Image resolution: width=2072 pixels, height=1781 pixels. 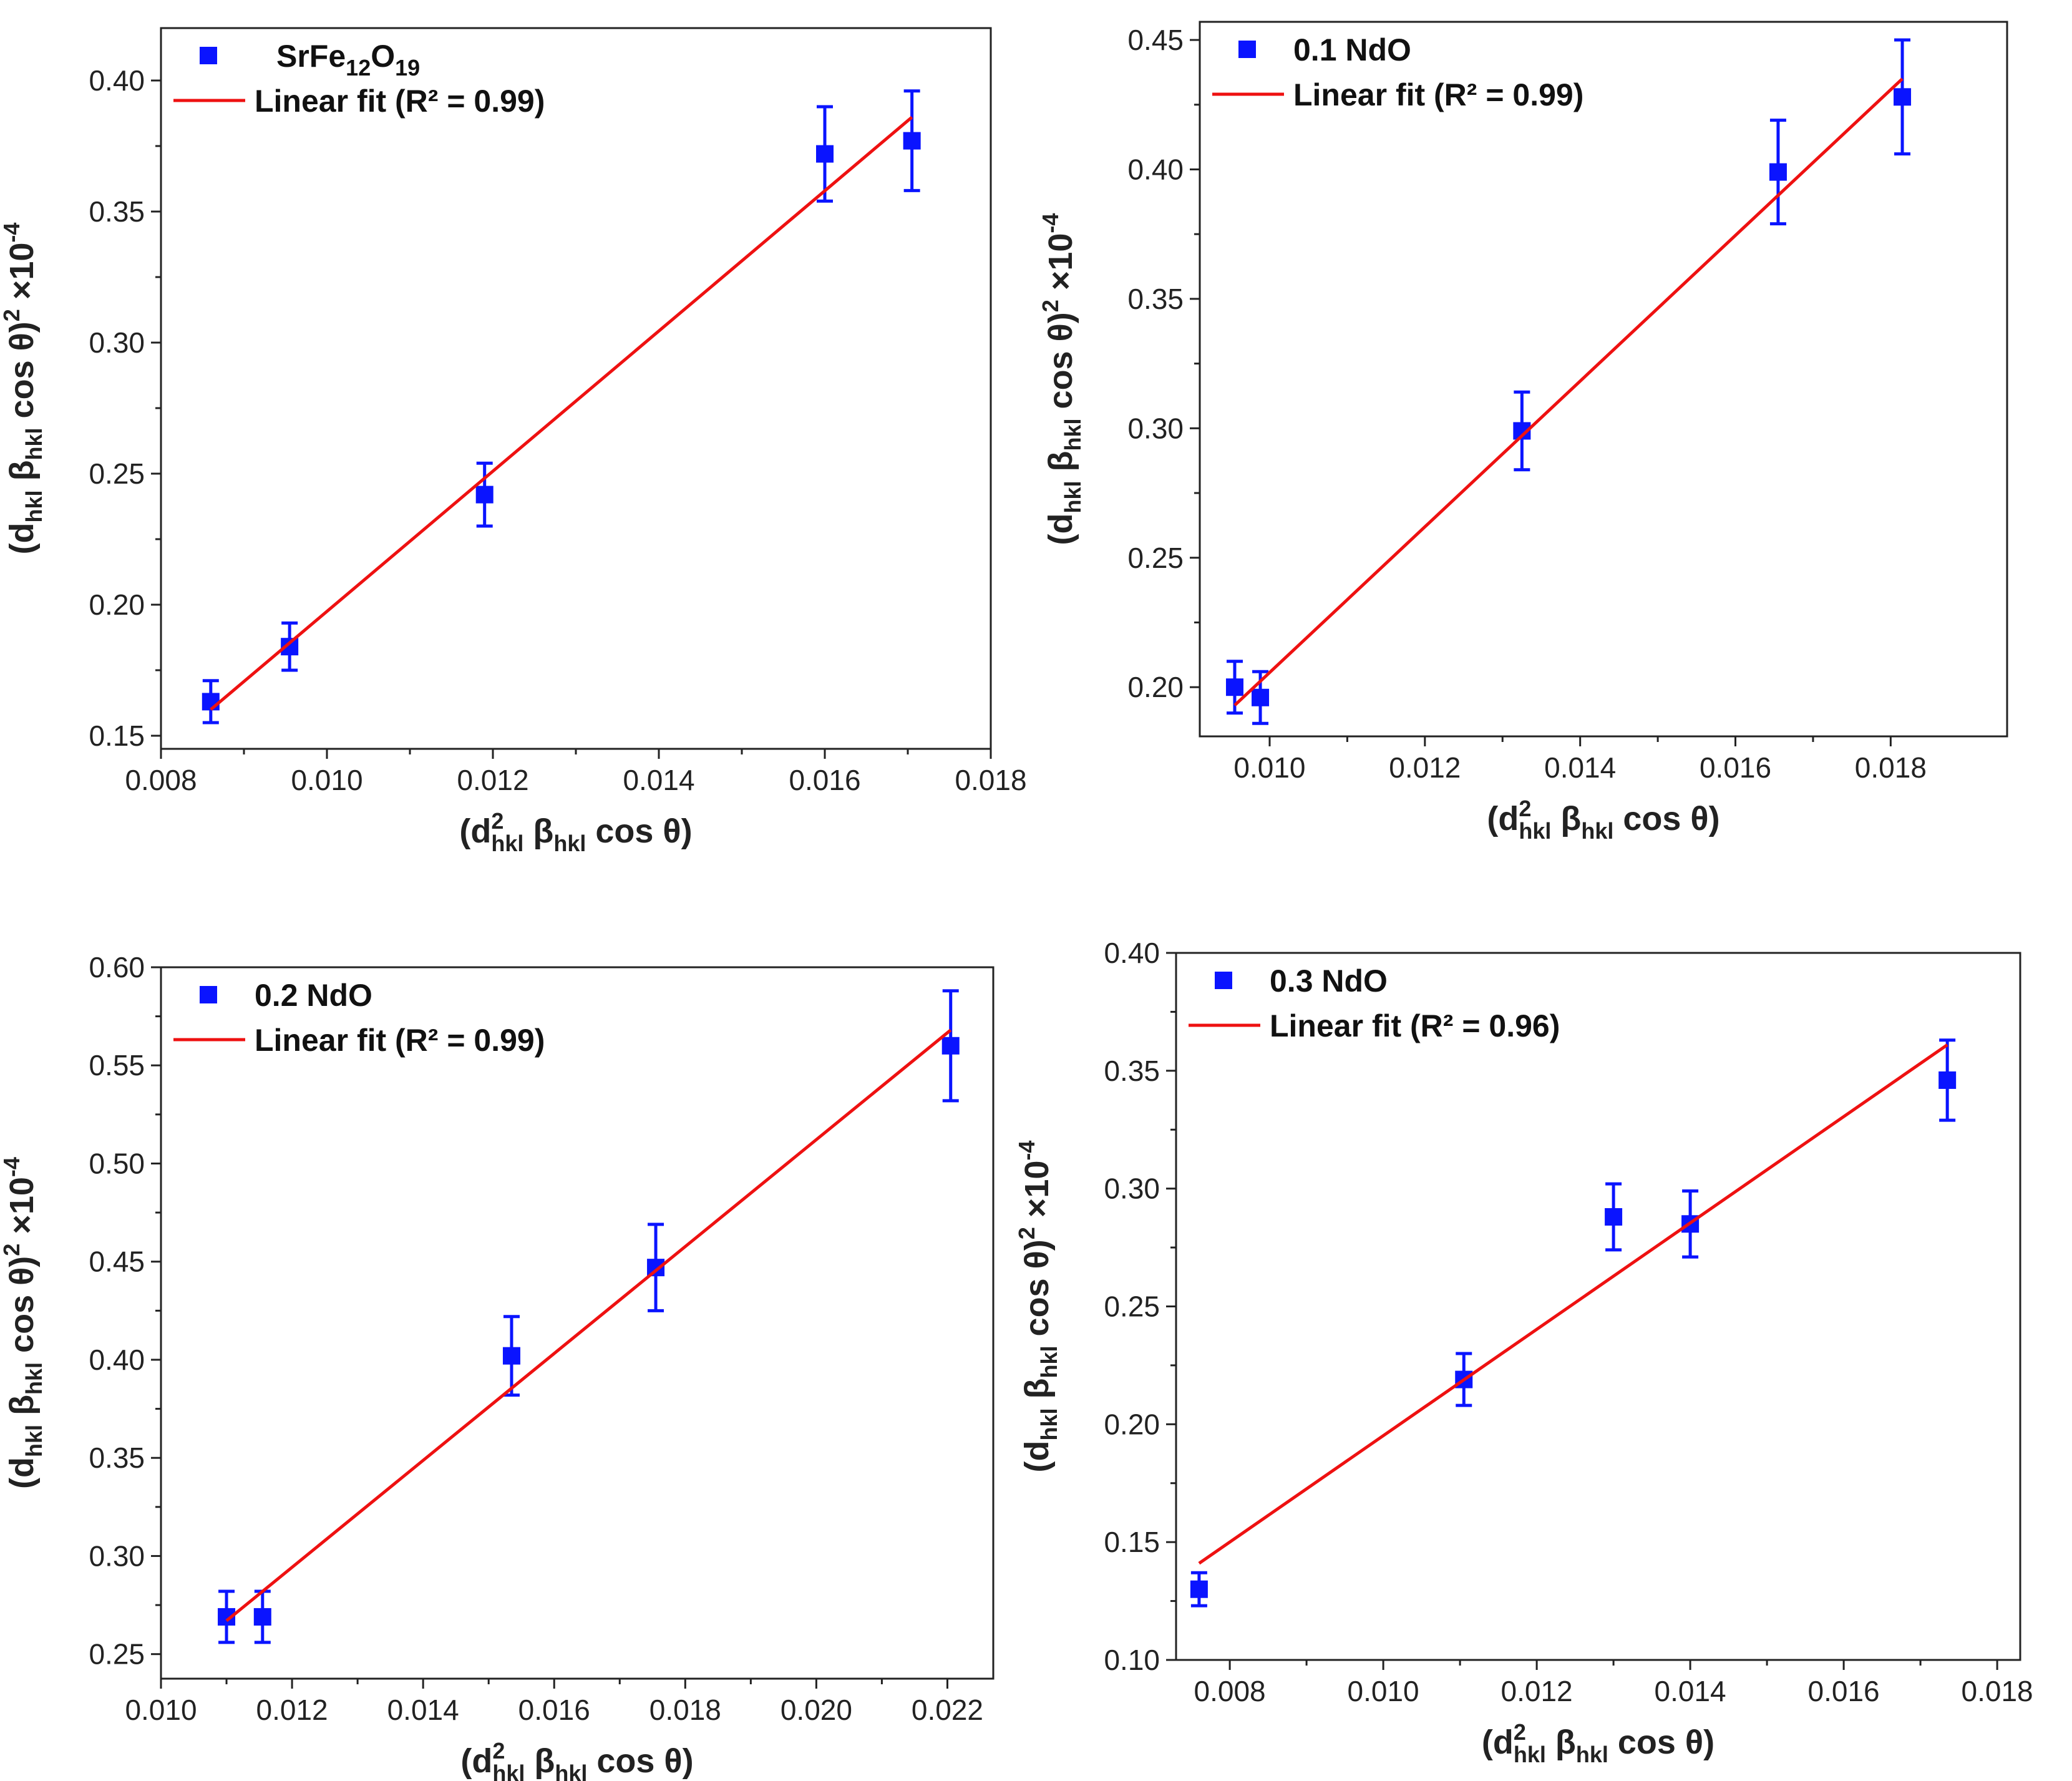 What do you see at coordinates (348, 60) in the screenshot?
I see `legend-label: SrFe12O19` at bounding box center [348, 60].